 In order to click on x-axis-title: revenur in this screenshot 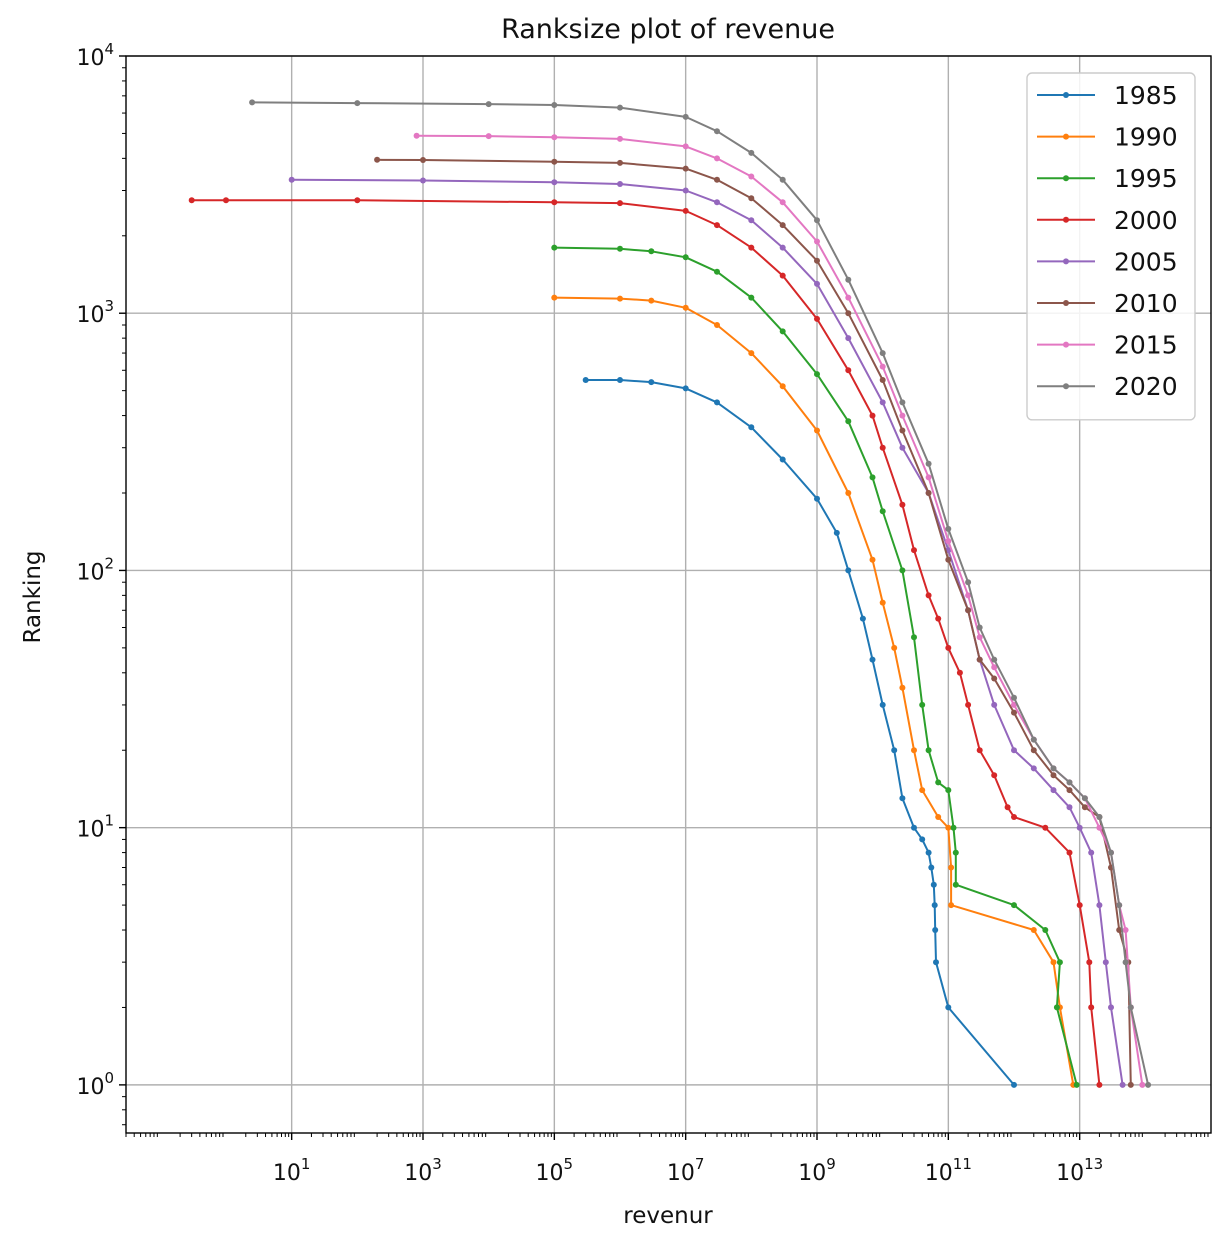, I will do `click(668, 1216)`.